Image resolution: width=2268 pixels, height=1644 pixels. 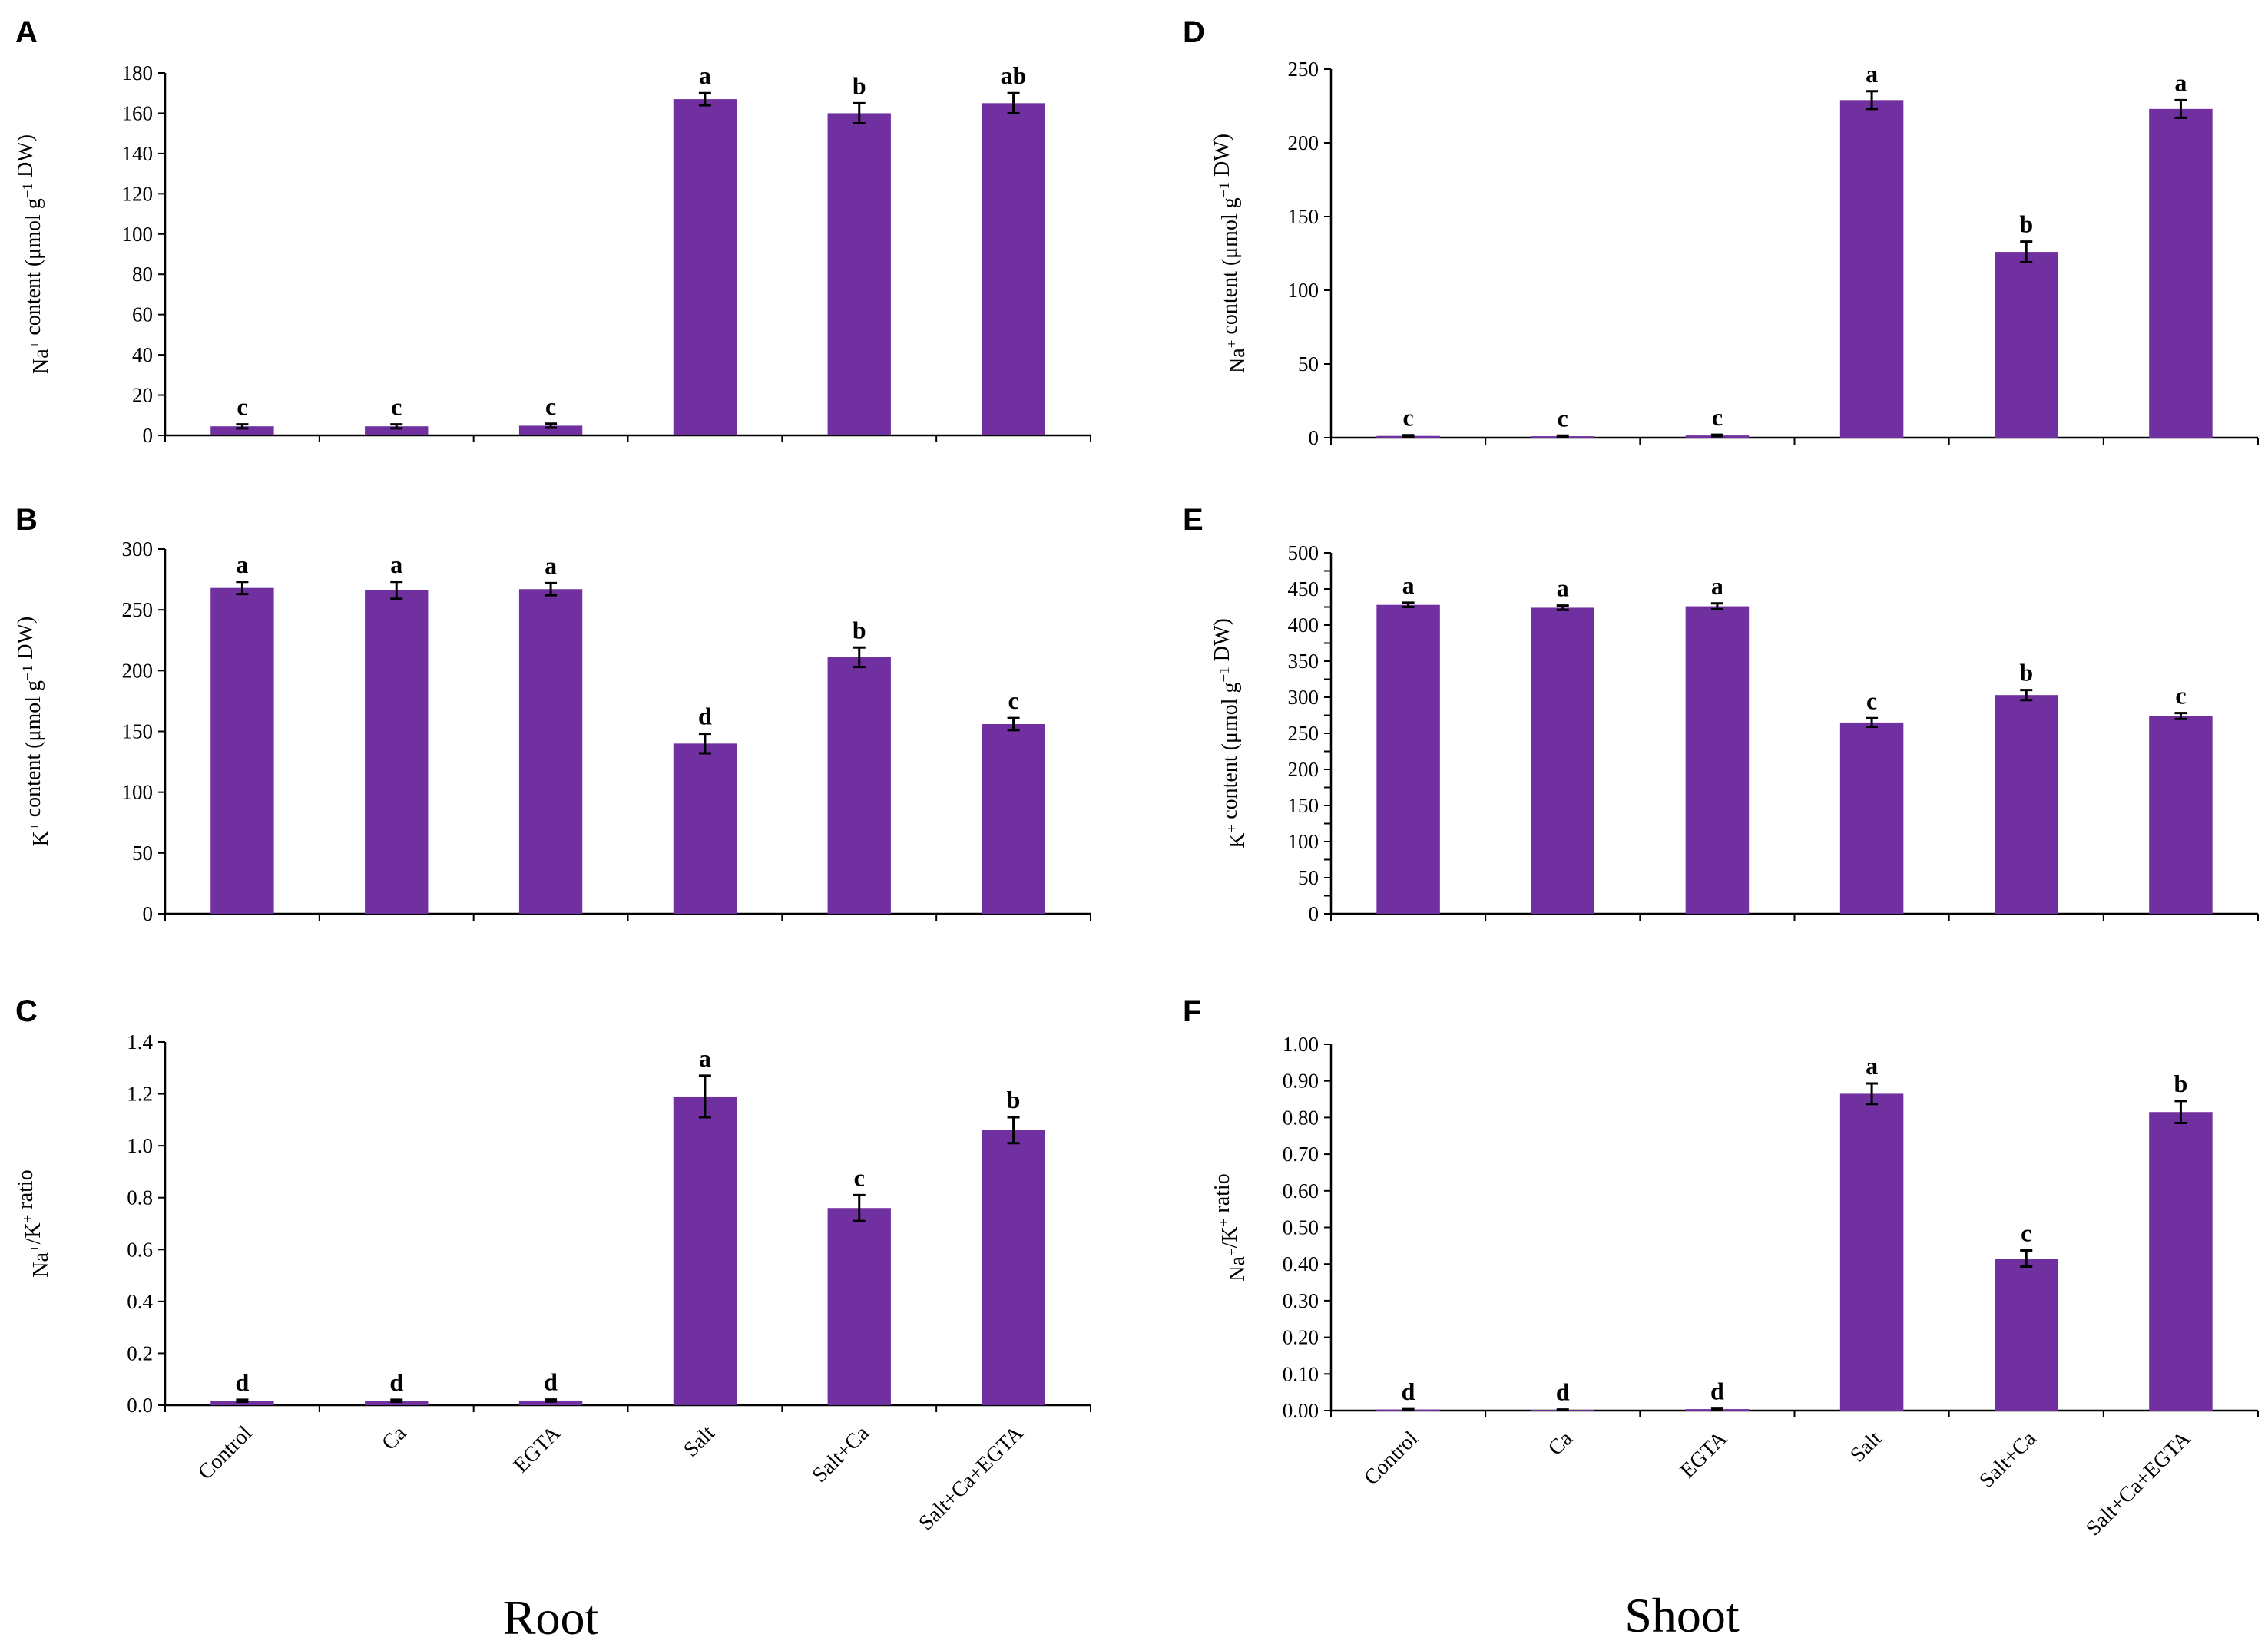 What do you see at coordinates (1391, 1458) in the screenshot?
I see `x-category-label: Control` at bounding box center [1391, 1458].